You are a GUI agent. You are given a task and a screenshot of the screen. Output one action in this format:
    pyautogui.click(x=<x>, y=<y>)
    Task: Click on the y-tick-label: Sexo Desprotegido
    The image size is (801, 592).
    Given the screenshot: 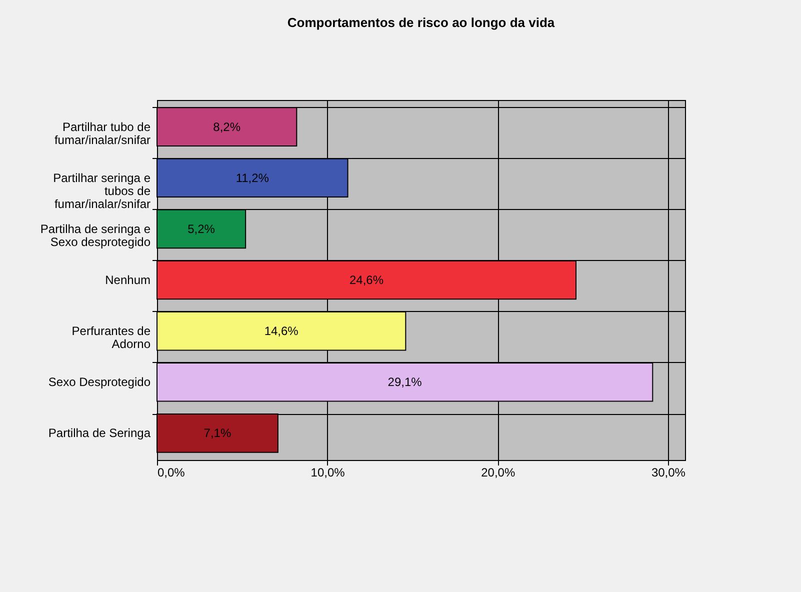 What is the action you would take?
    pyautogui.click(x=99, y=382)
    